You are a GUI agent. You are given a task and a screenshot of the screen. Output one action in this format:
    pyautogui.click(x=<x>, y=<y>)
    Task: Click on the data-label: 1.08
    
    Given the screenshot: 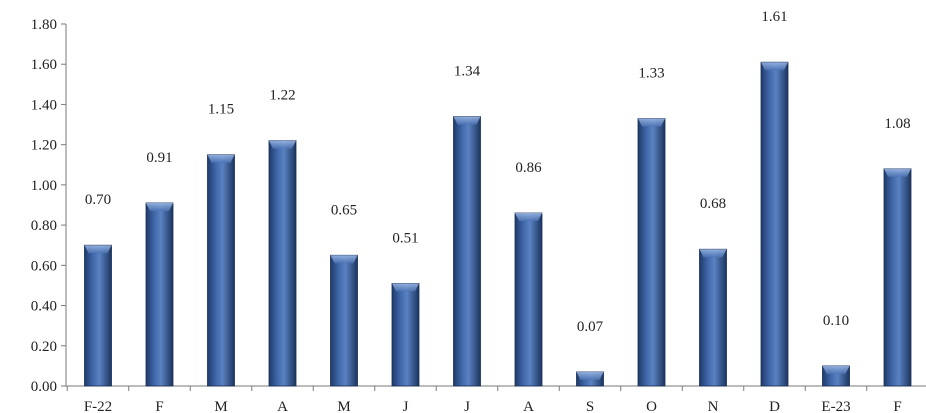 What is the action you would take?
    pyautogui.click(x=897, y=124)
    